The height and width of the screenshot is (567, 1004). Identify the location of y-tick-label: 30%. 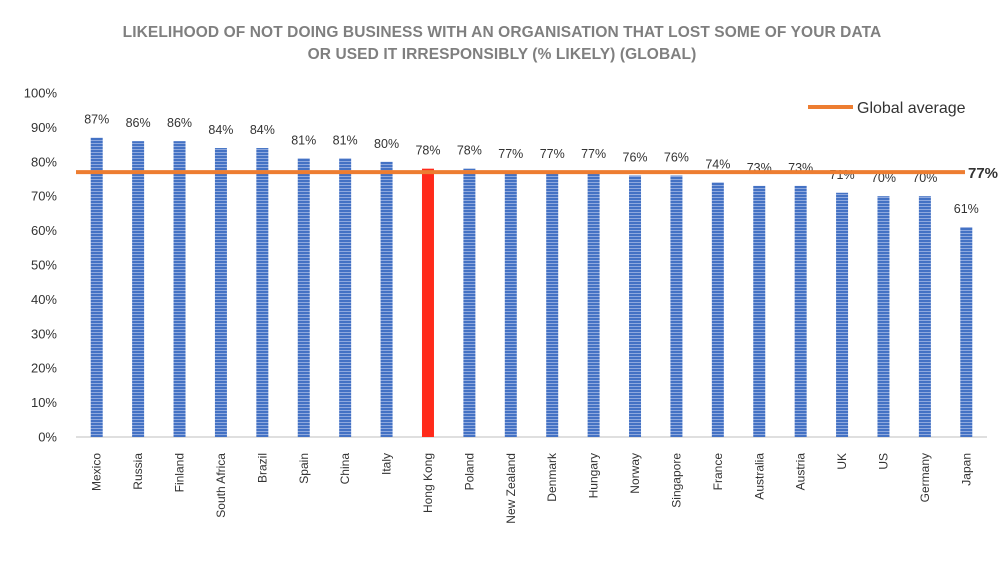
(44, 333).